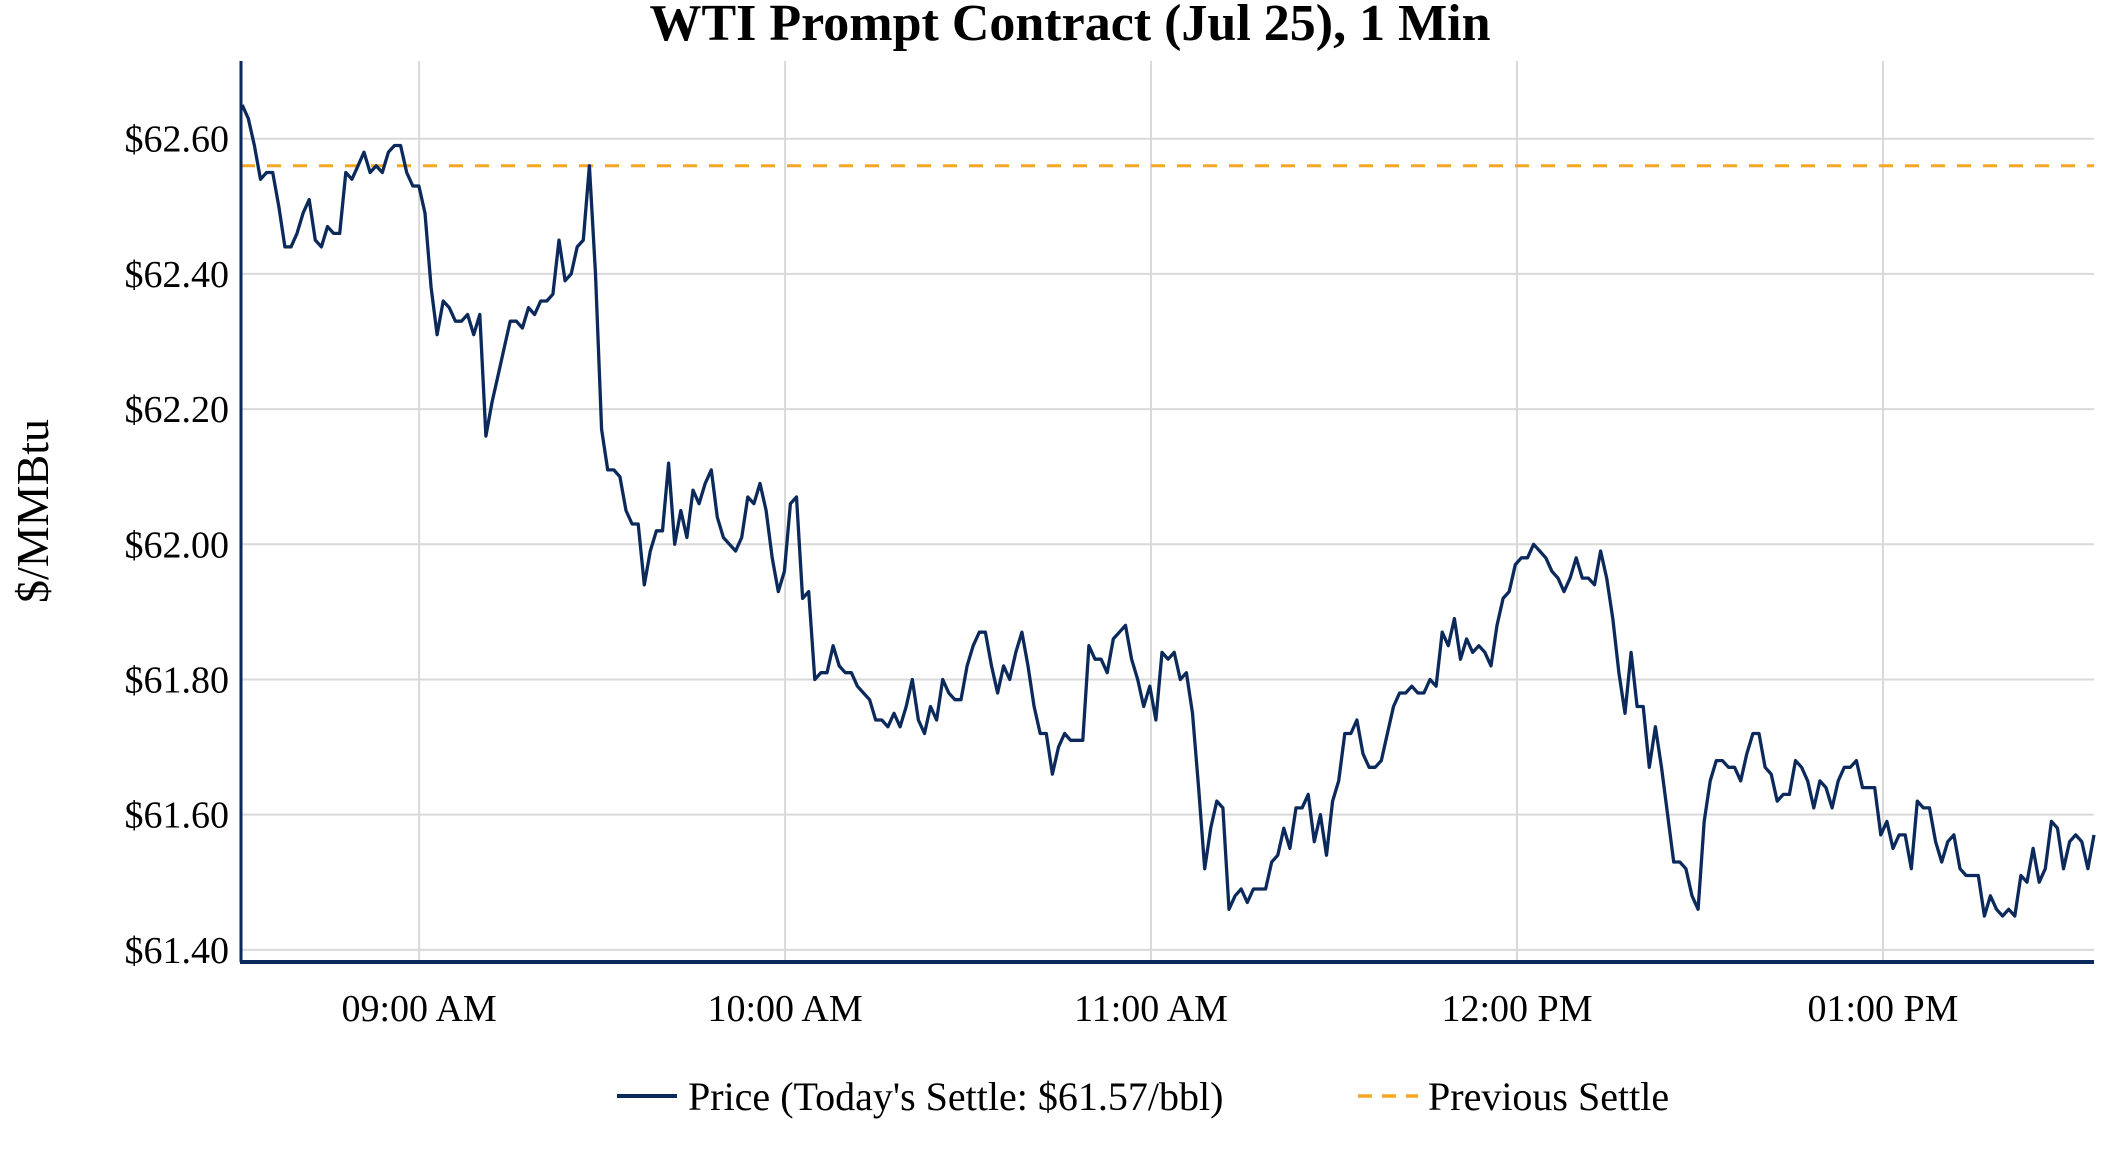  I want to click on y-axis-label: $/MMBtu, so click(32, 511).